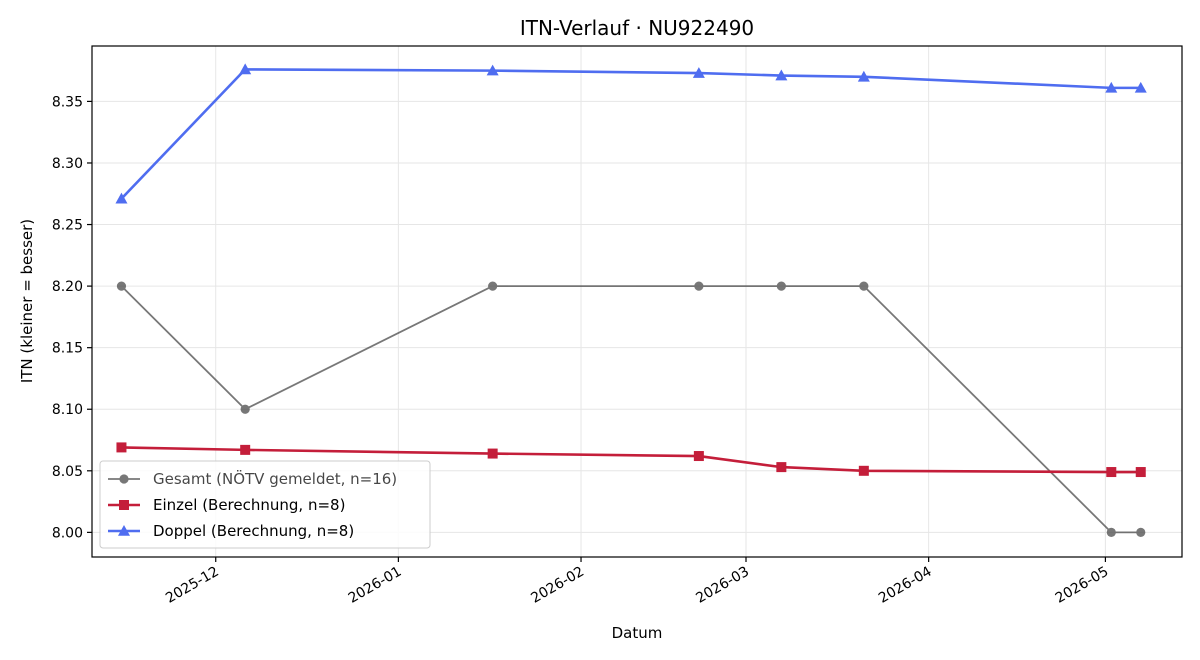 The image size is (1200, 660). I want to click on chart-title: ITN-Verlauf · NU922490, so click(637, 28).